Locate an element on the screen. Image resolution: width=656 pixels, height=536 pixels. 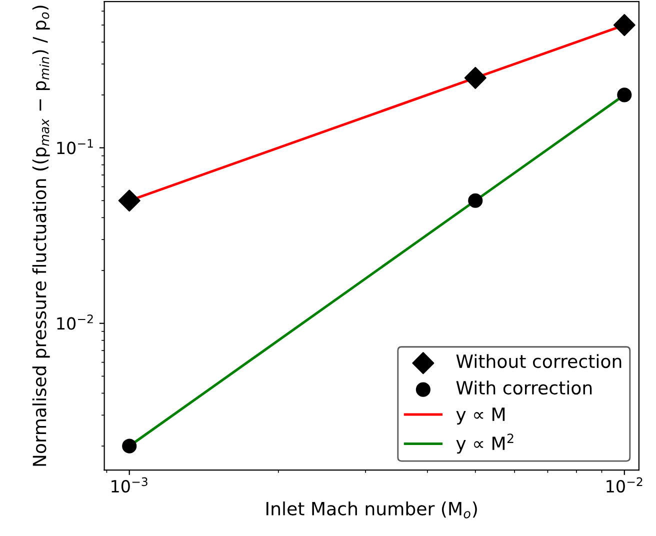
legend-label: y ∝ M is located at coordinates (480, 416).